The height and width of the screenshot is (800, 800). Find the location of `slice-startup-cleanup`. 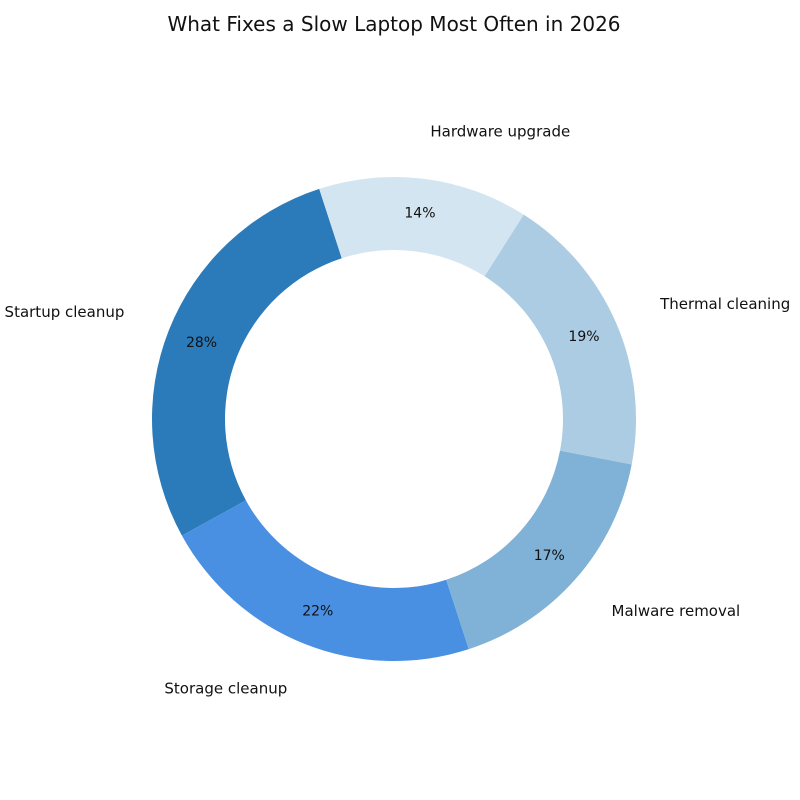

slice-startup-cleanup is located at coordinates (246, 362).